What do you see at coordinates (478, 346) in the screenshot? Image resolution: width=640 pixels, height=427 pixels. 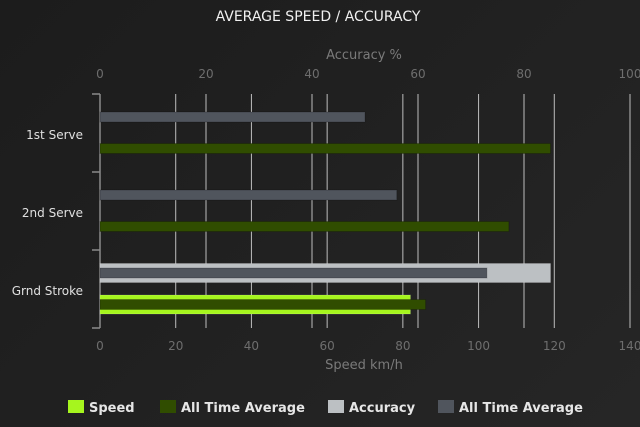 I see `speed-tick-label: 100` at bounding box center [478, 346].